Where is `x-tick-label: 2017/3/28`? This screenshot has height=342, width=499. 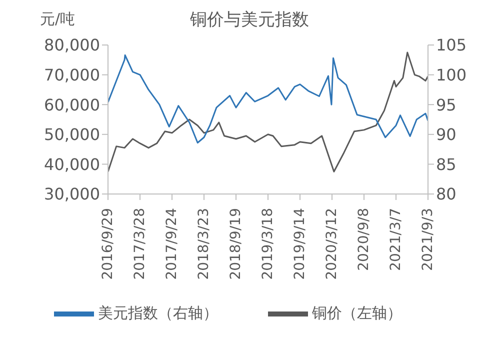 x-tick-label: 2017/3/28 is located at coordinates (140, 244).